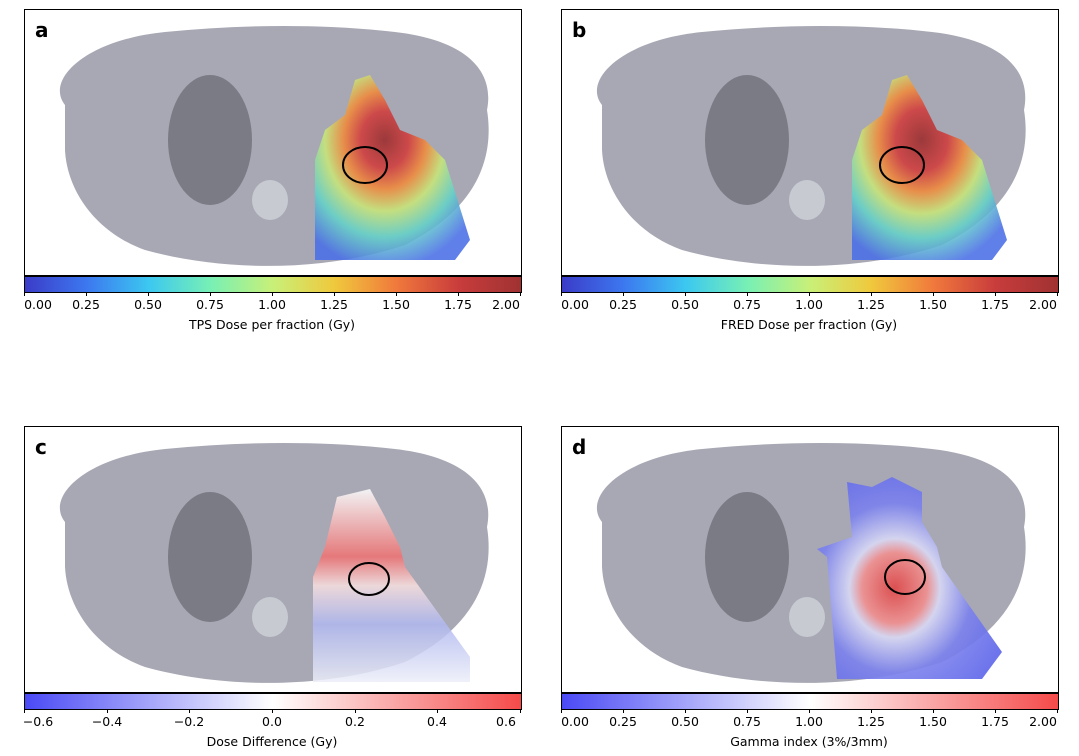 This screenshot has width=1079, height=756. What do you see at coordinates (41, 447) in the screenshot?
I see `panel-letter-c: c` at bounding box center [41, 447].